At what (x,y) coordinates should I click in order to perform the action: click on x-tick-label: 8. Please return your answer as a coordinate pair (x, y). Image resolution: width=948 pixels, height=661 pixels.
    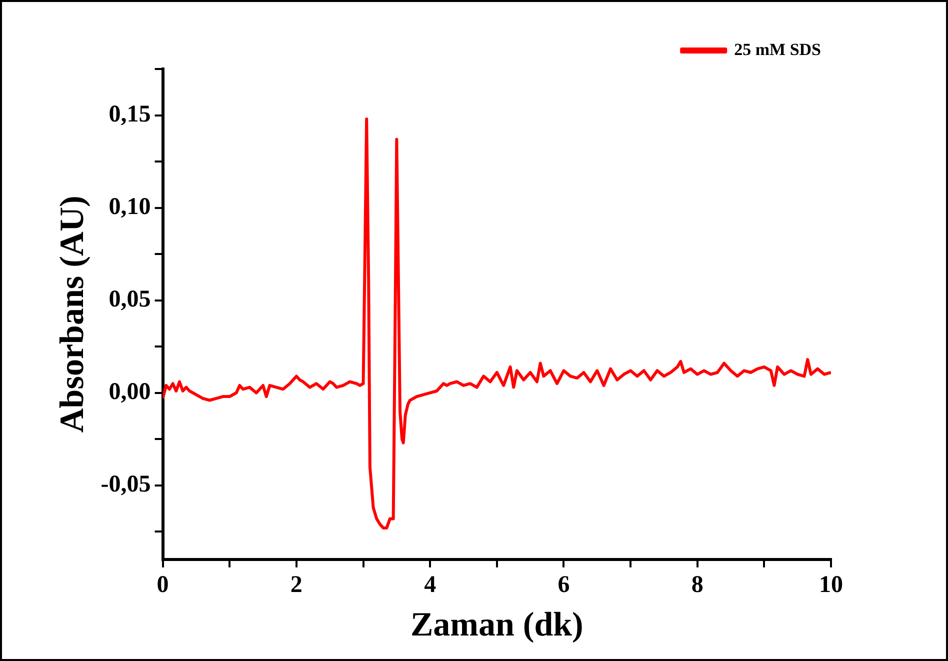
    Looking at the image, I should click on (697, 585).